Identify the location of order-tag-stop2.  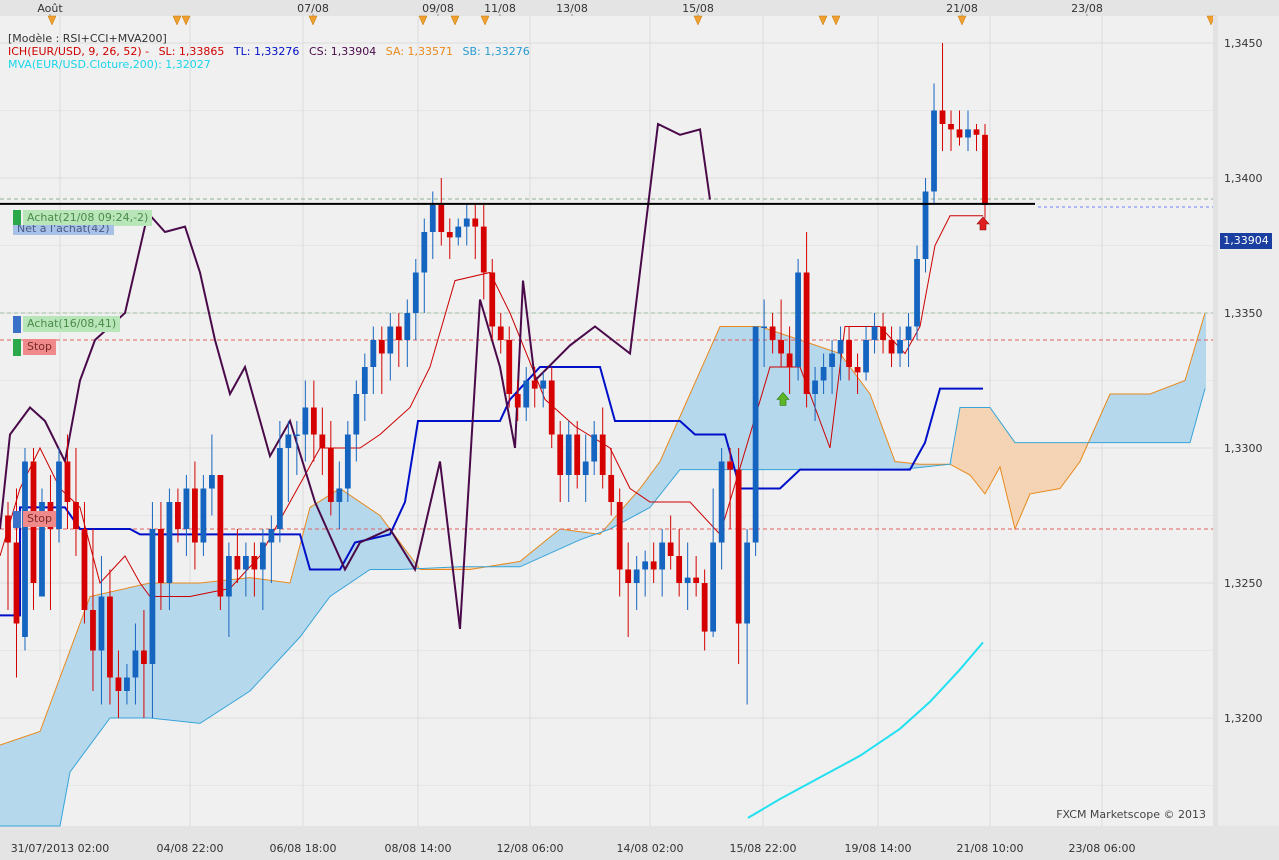
(17, 519).